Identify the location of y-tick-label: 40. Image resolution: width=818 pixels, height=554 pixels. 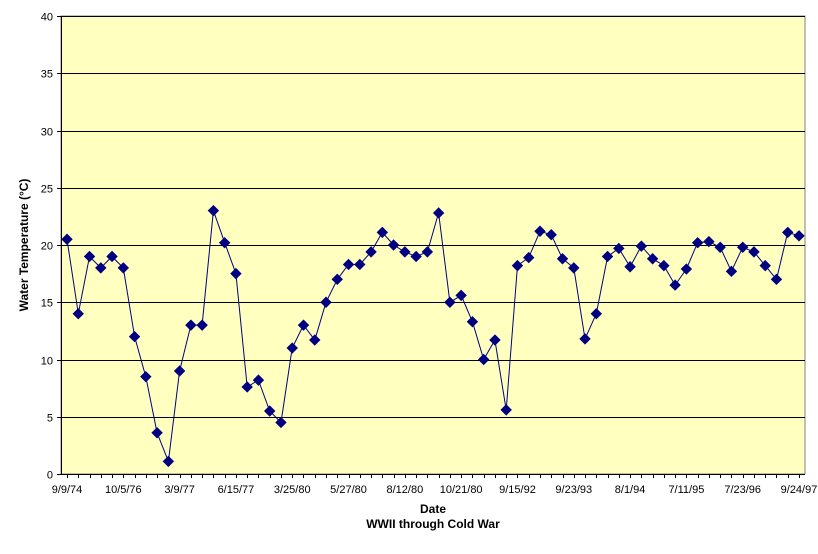
(47, 18).